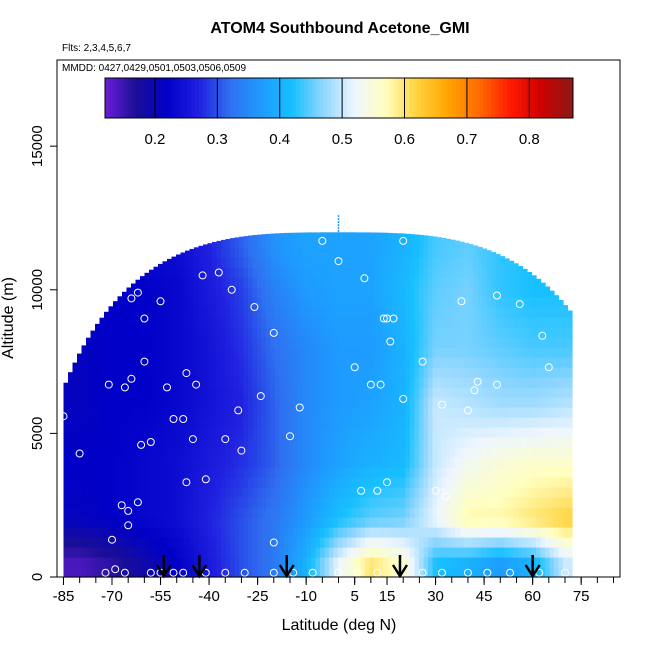 The image size is (650, 650). I want to click on observation-point, so click(377, 572).